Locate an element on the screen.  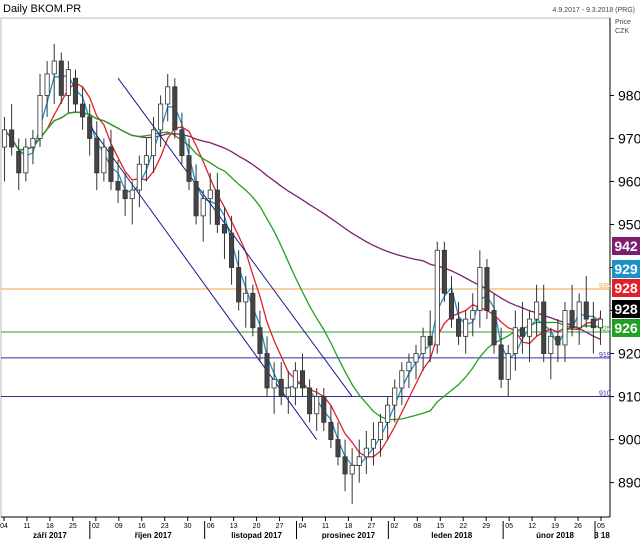
y-tick-920: 920 is located at coordinates (629, 354).